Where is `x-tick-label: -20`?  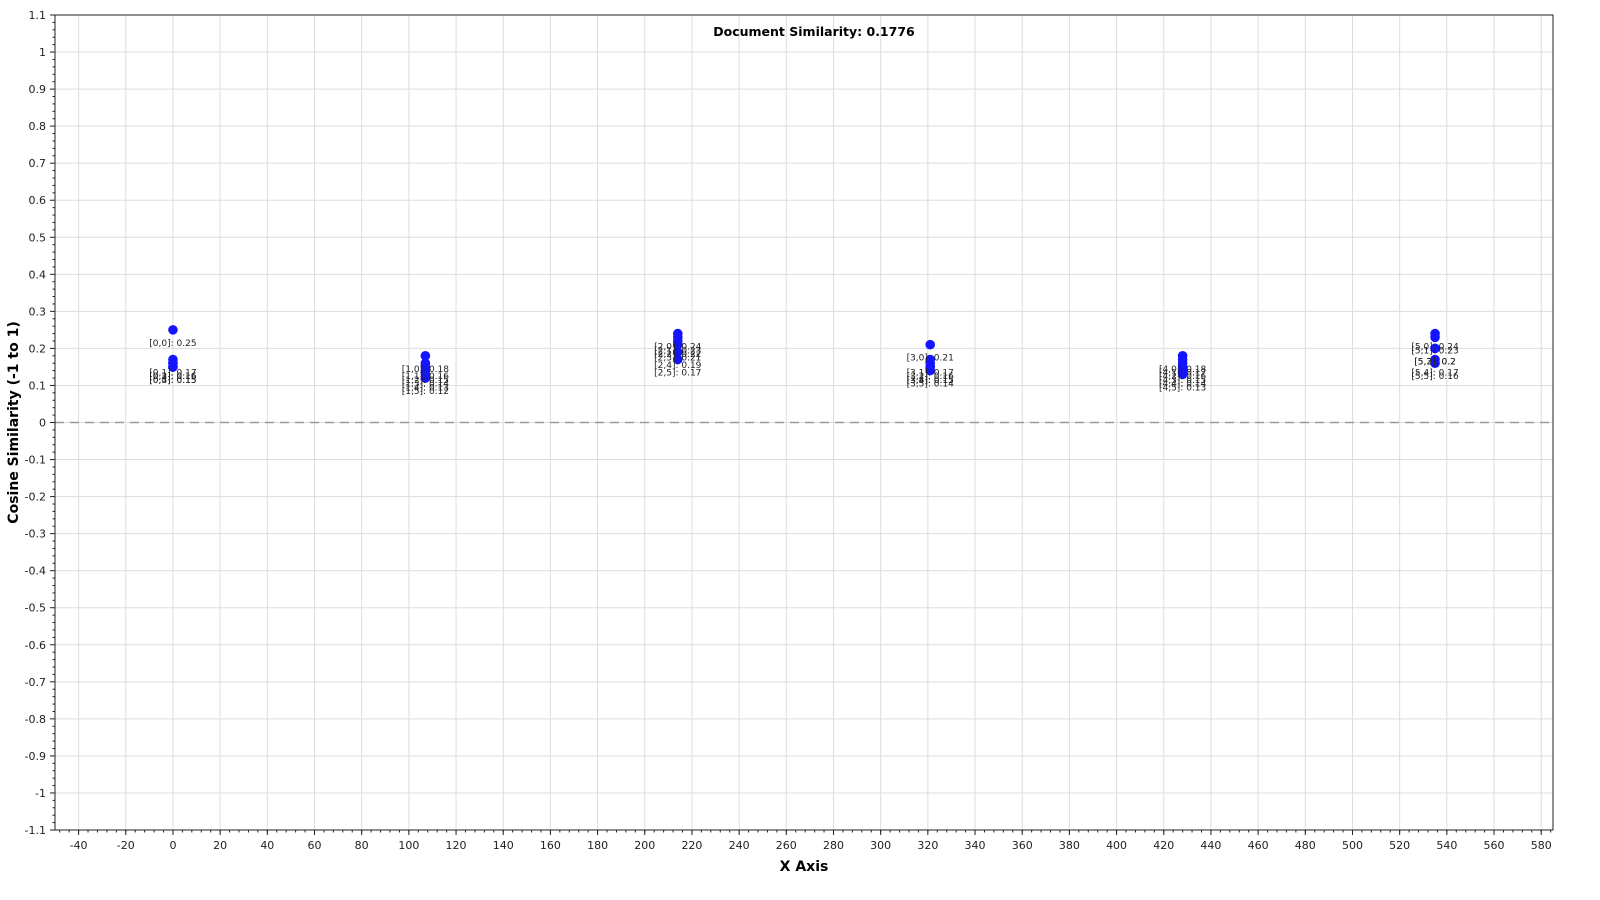
x-tick-label: -20 is located at coordinates (126, 845).